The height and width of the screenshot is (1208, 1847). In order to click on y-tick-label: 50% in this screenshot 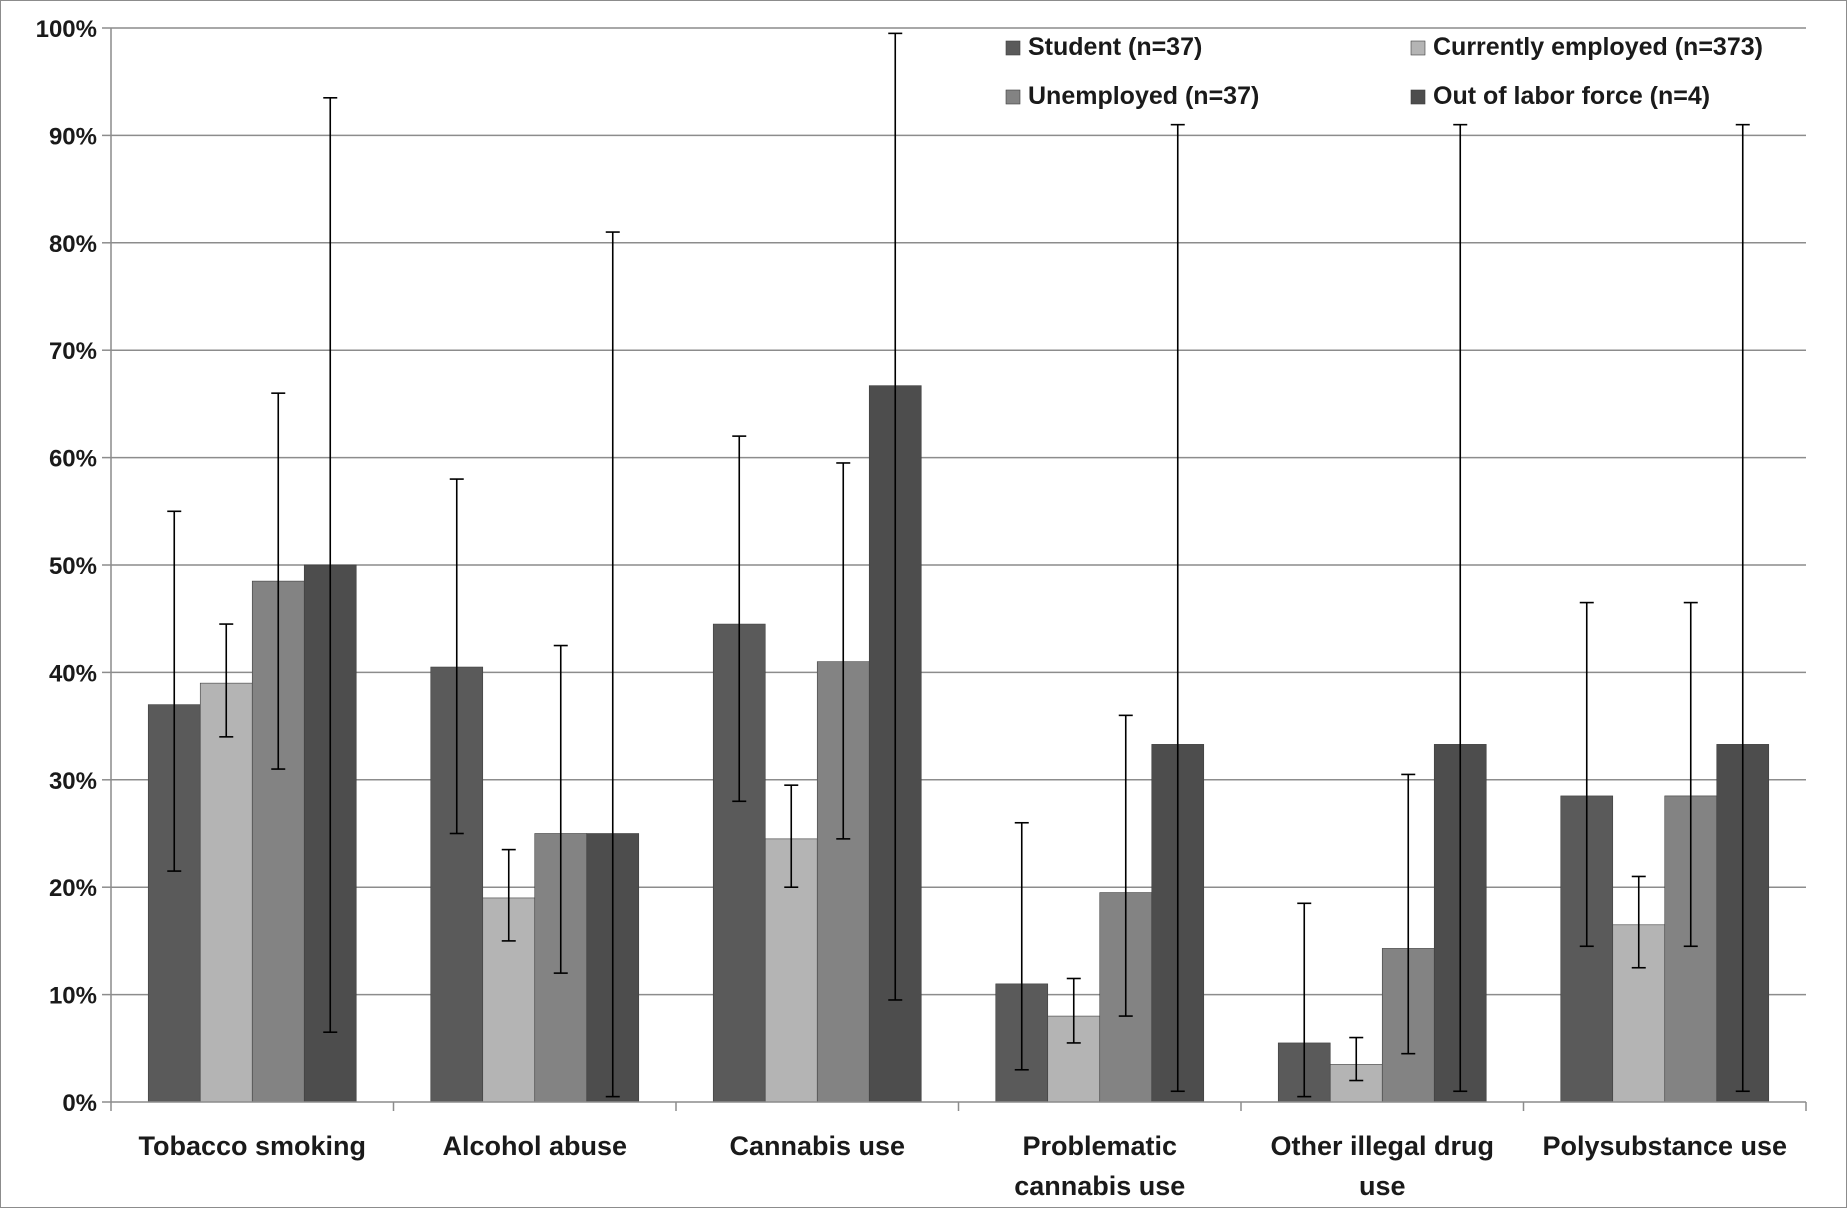, I will do `click(73, 566)`.